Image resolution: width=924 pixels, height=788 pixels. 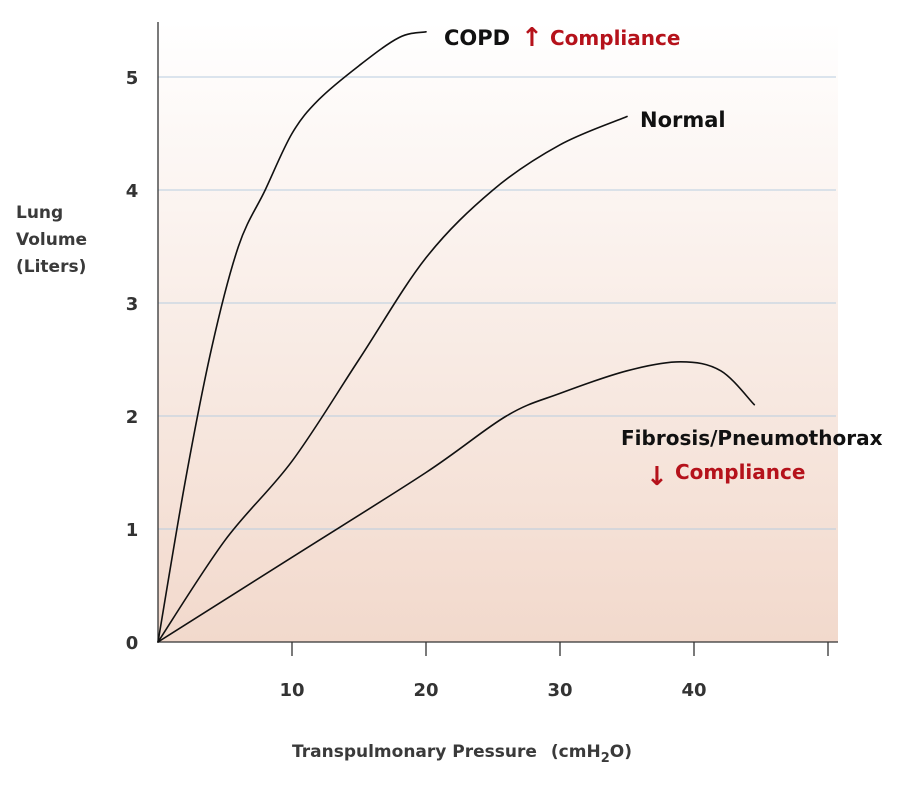 What do you see at coordinates (414, 752) in the screenshot?
I see `x-axis-label-text: Transpulmonary Pressure` at bounding box center [414, 752].